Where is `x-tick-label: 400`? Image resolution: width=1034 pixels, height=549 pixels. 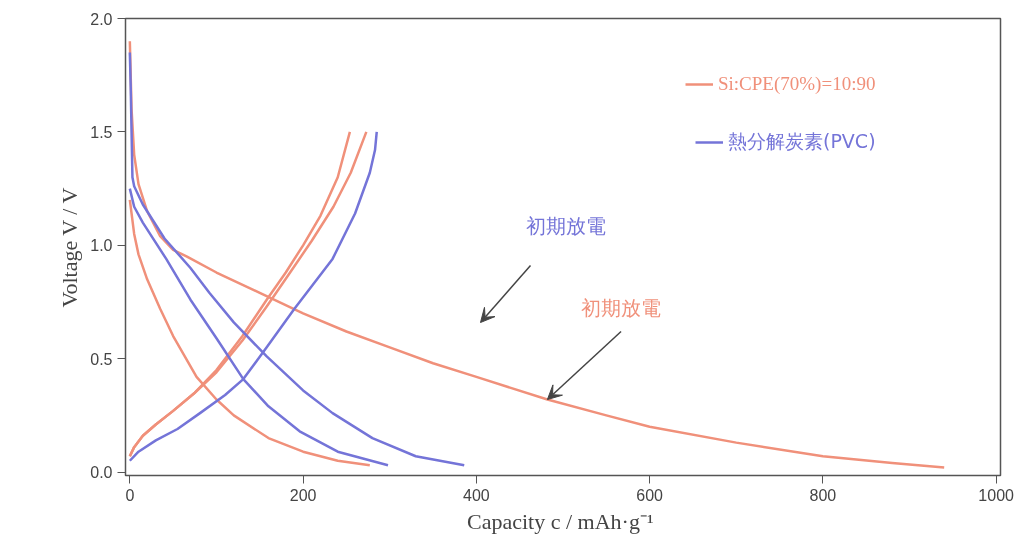
x-tick-label: 400 is located at coordinates (476, 495).